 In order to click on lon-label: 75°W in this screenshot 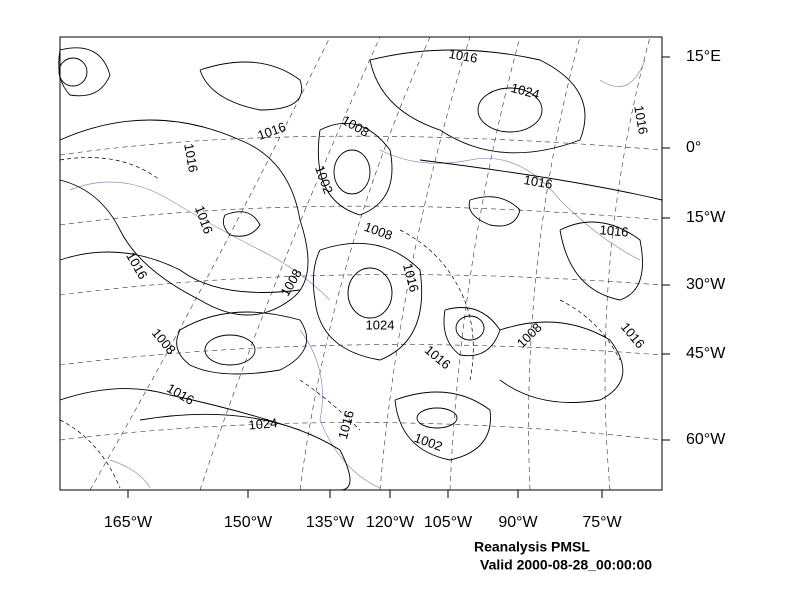, I will do `click(602, 522)`.